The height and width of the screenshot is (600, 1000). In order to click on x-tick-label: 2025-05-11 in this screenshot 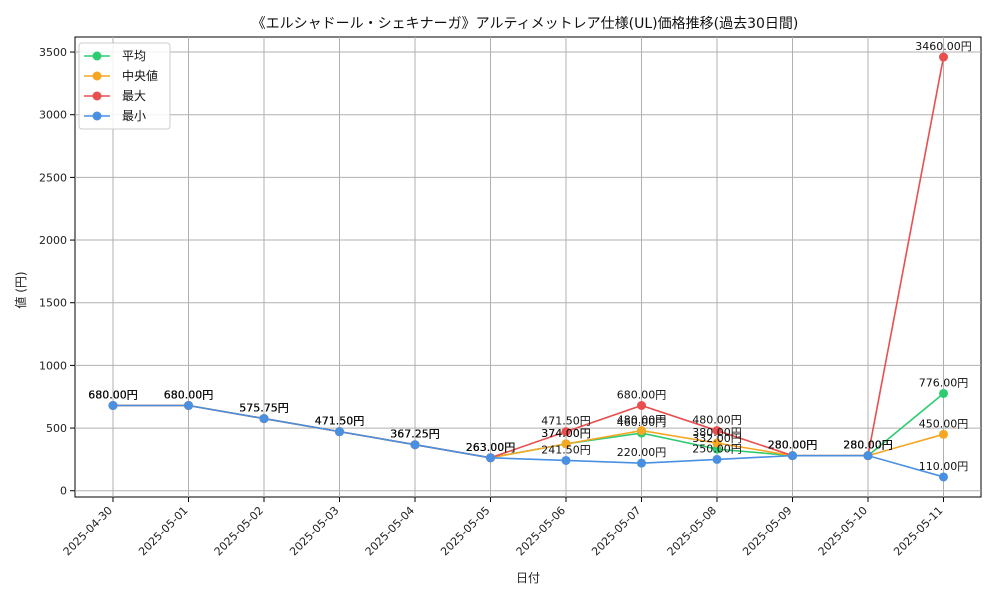, I will do `click(918, 531)`.